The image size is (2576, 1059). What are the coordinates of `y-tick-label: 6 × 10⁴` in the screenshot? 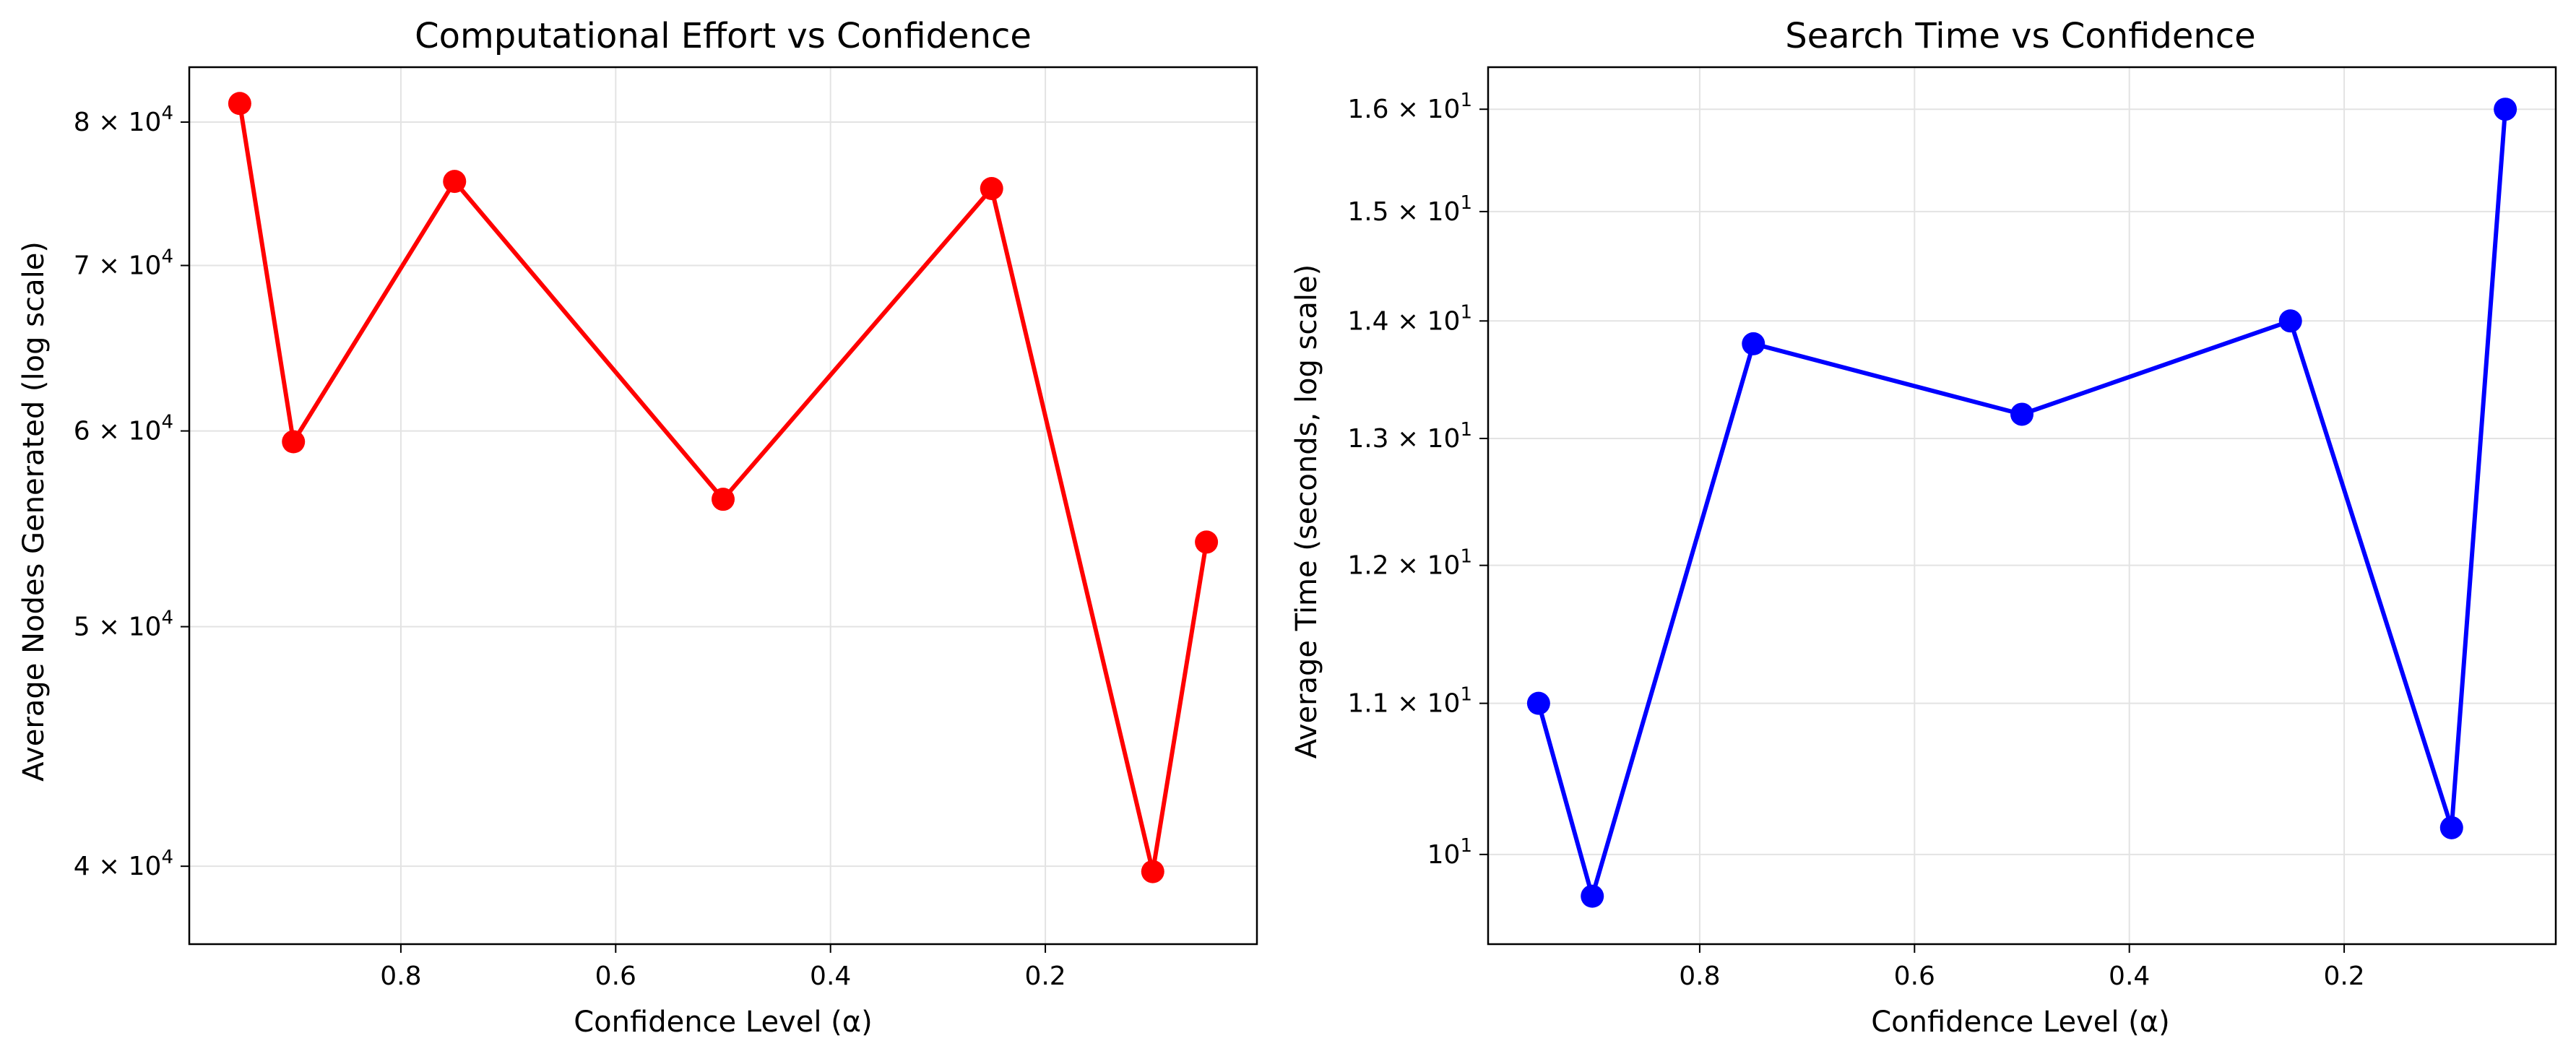 It's located at (123, 429).